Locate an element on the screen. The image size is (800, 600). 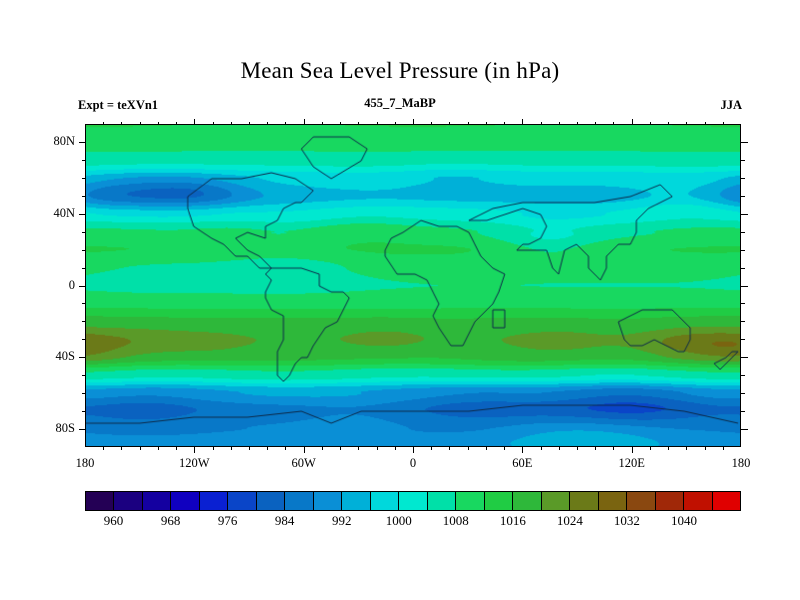
colorbar-tick-label: 992 is located at coordinates (341, 520).